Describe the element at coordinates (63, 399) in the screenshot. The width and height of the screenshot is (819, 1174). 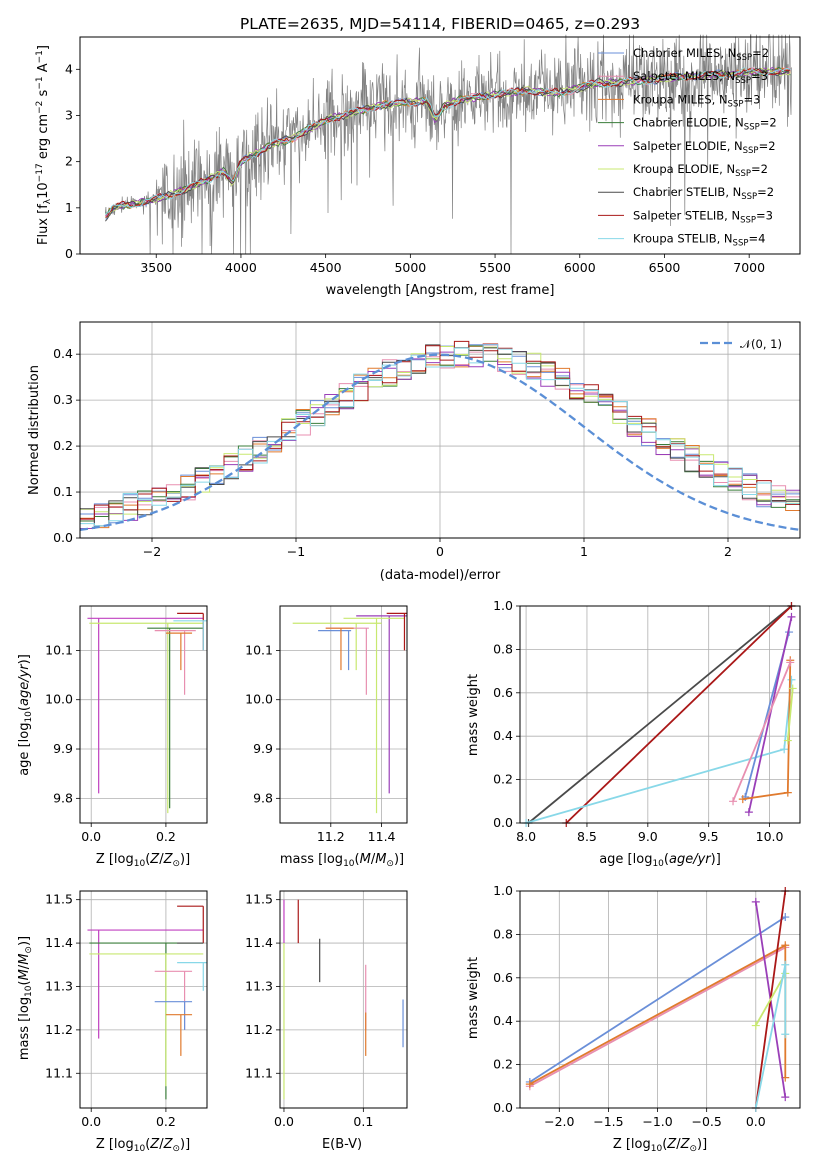
I see `y-tick-label: 0.3` at that location.